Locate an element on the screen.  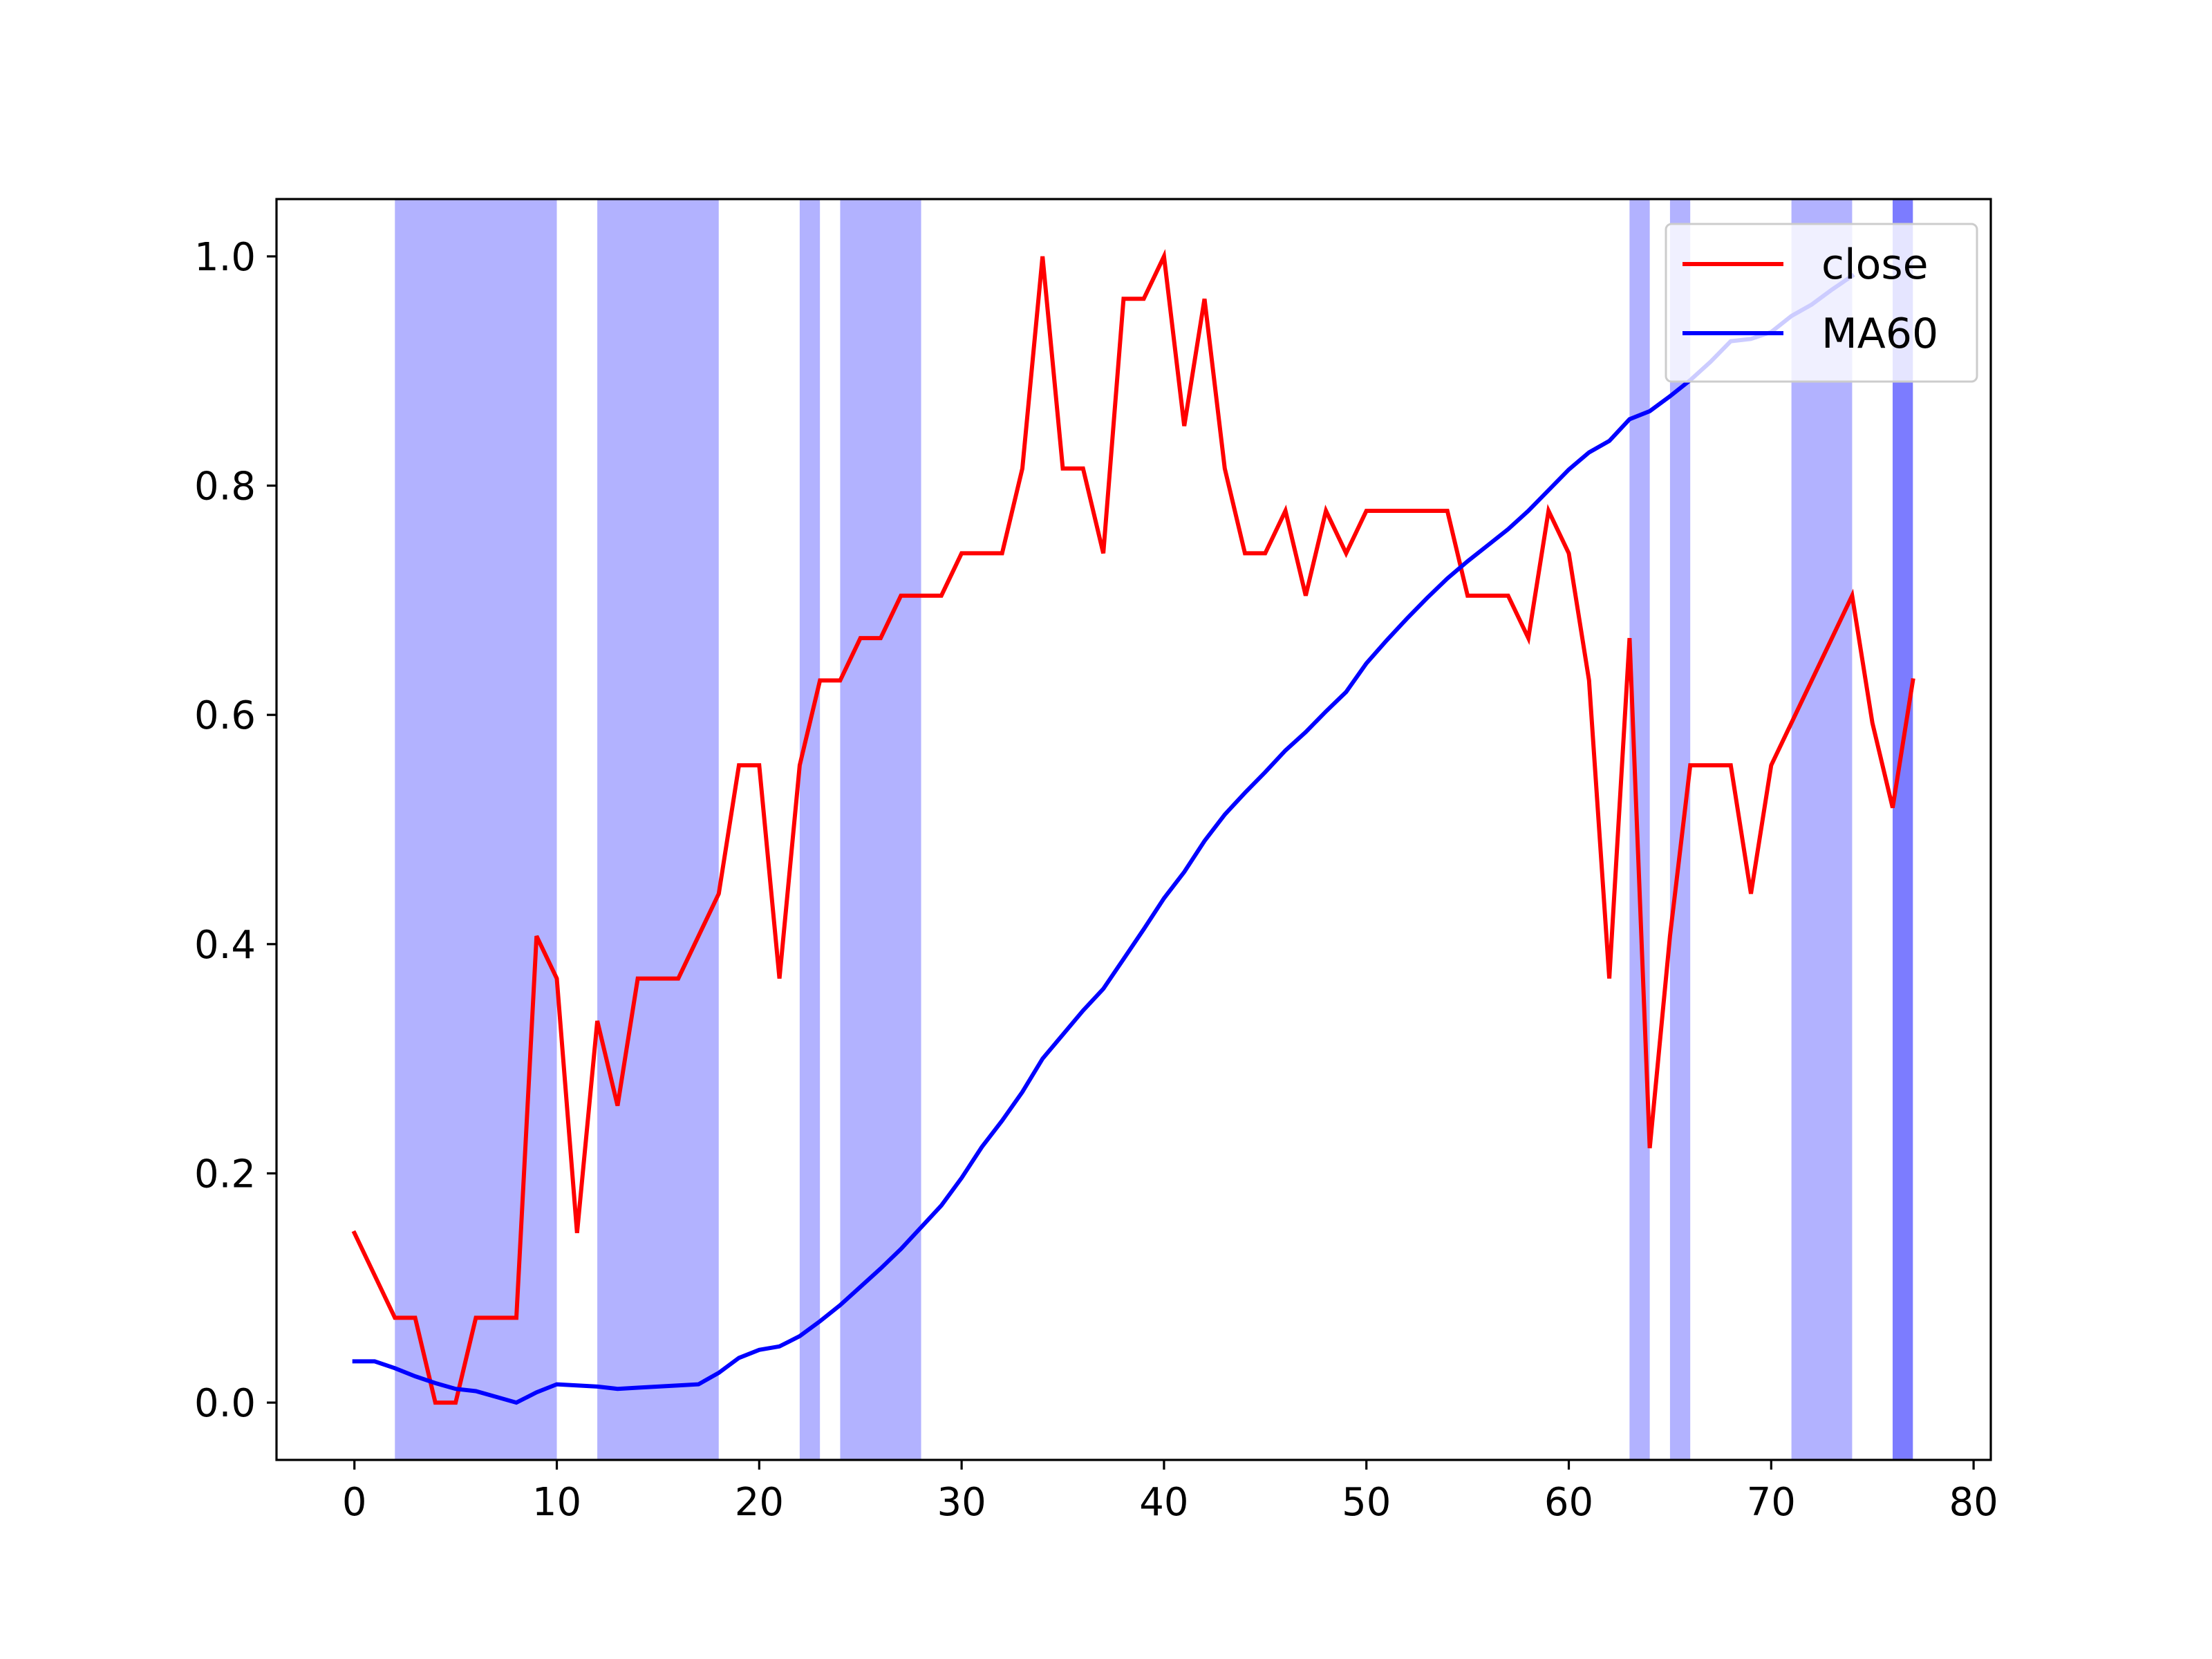
y-tick-label: 0.6 is located at coordinates (225, 716).